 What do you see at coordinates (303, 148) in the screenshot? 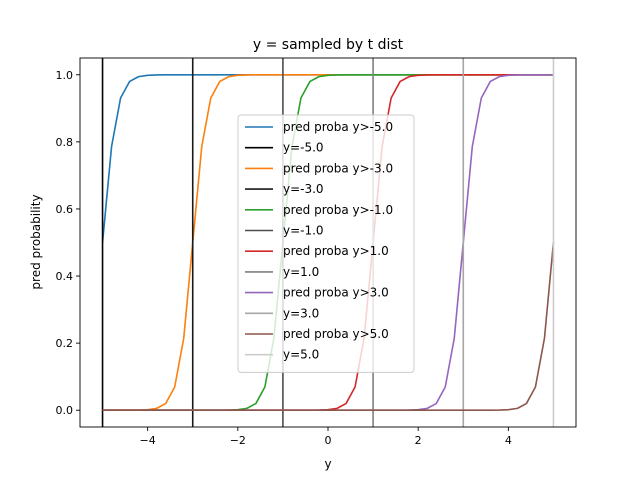
I see `legend-label: y=-5.0` at bounding box center [303, 148].